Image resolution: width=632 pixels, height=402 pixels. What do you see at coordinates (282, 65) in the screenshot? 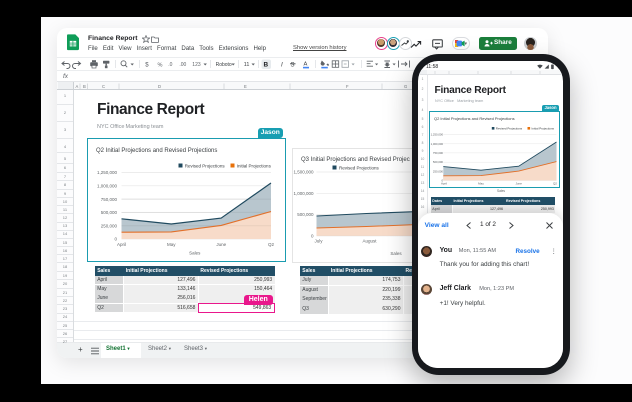
I see `svg-text: I` at bounding box center [282, 65].